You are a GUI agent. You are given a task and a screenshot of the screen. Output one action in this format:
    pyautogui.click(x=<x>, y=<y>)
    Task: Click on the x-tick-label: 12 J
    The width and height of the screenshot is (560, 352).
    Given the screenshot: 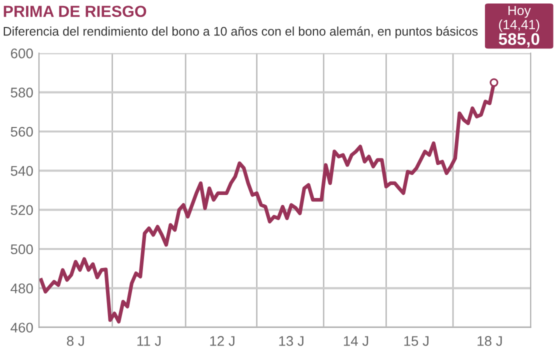 What is the action you would take?
    pyautogui.click(x=222, y=341)
    